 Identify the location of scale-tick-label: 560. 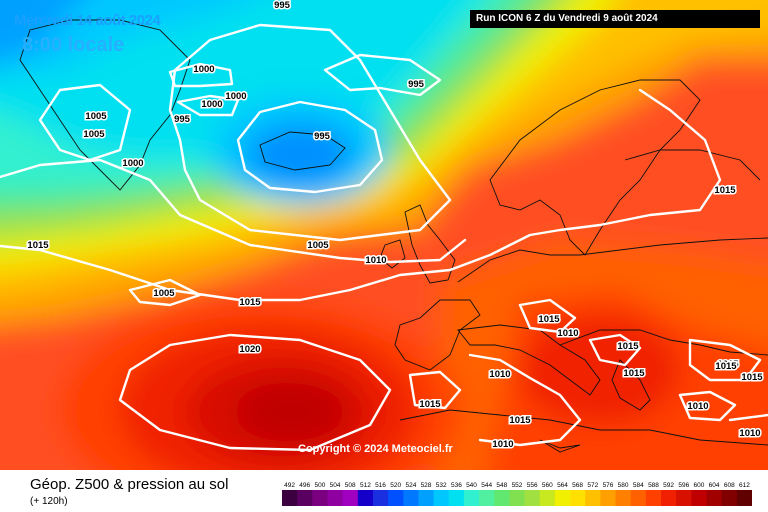
(547, 485).